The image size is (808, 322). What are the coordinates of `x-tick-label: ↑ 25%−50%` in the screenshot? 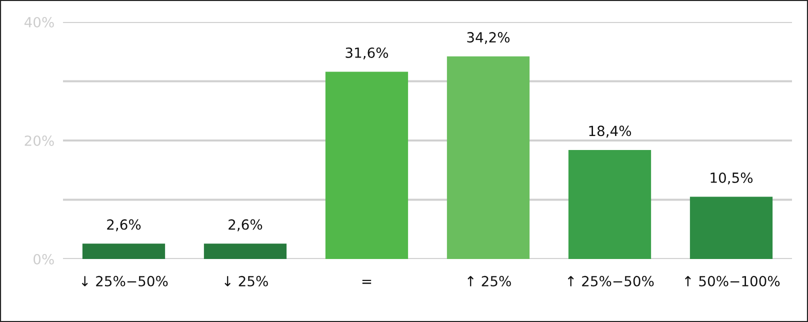 It's located at (611, 281).